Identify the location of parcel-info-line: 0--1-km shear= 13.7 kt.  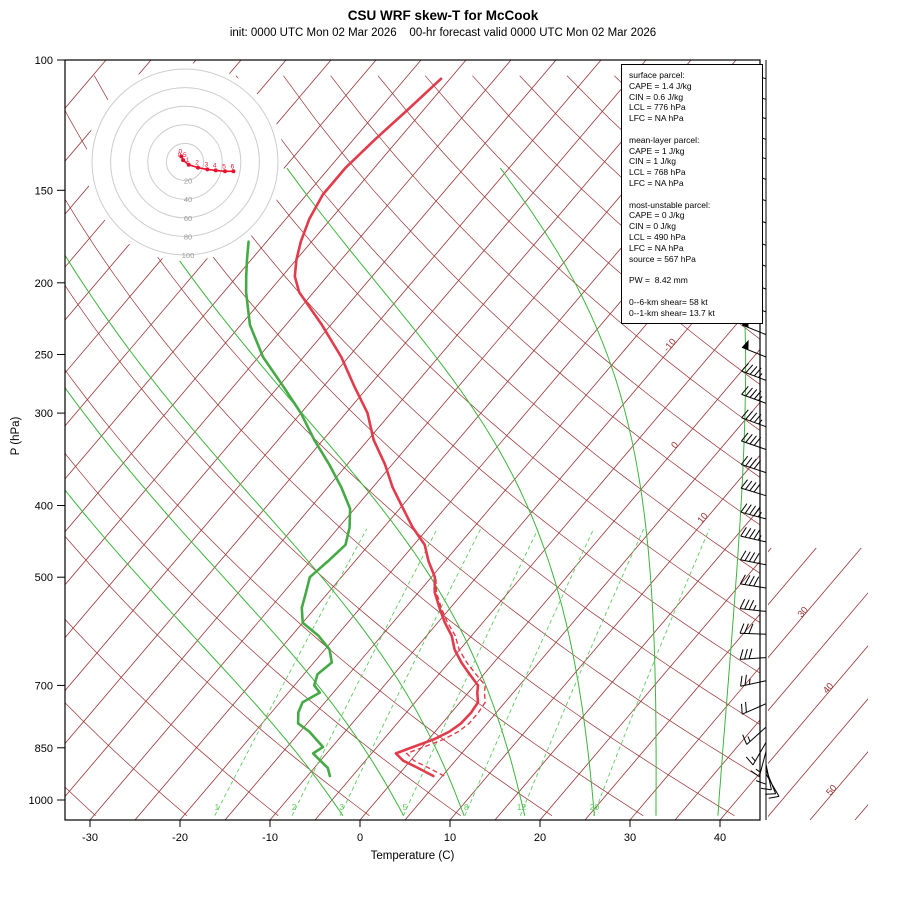
(672, 312).